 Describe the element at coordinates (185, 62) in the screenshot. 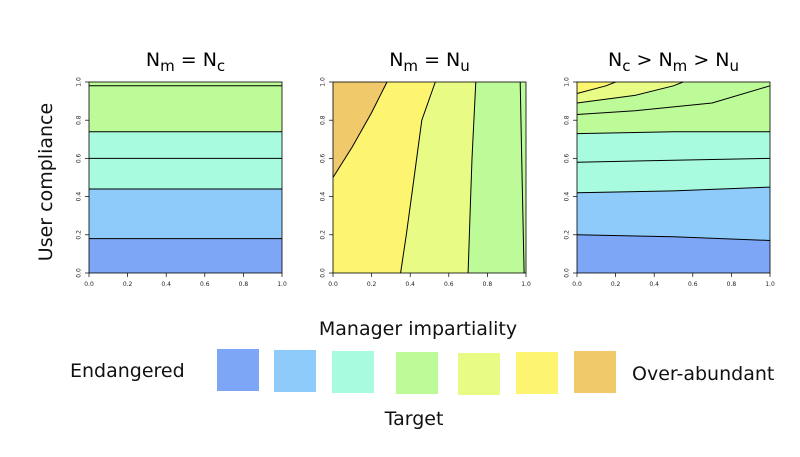

I see `panel-title: Nm = Nc` at that location.